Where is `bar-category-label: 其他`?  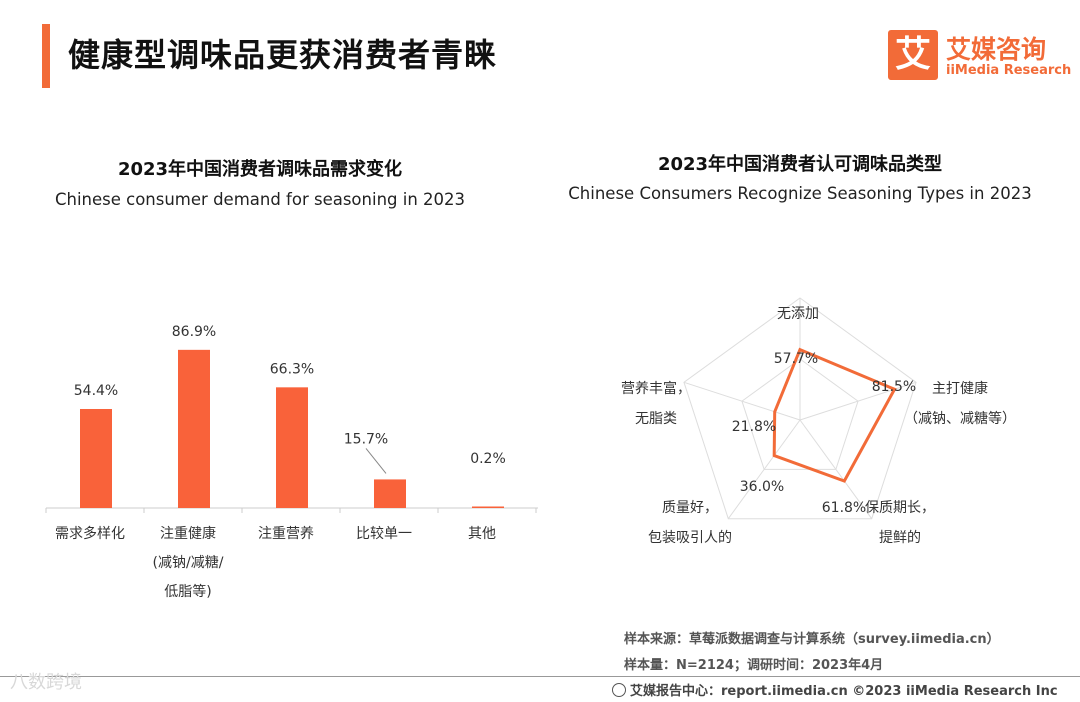
bar-category-label: 其他 is located at coordinates (482, 534).